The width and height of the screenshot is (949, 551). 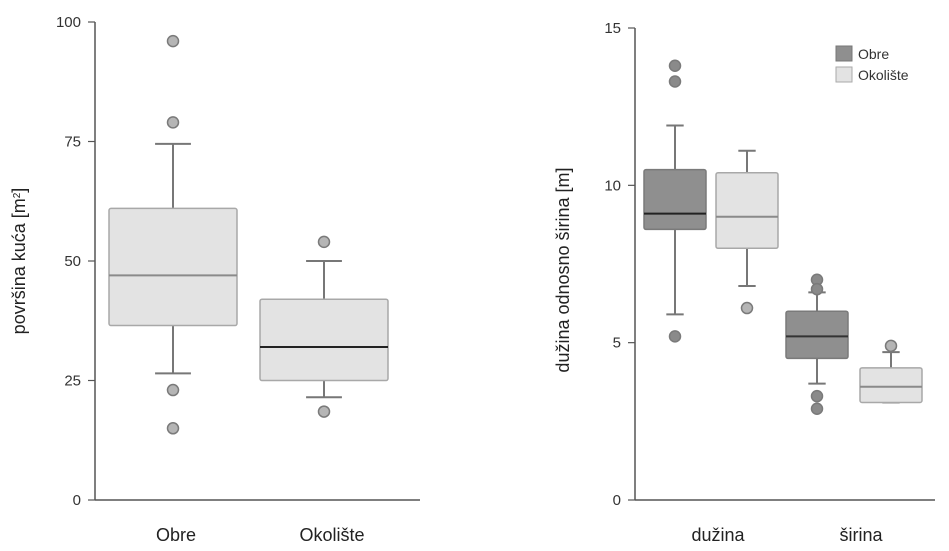 What do you see at coordinates (861, 535) in the screenshot?
I see `right-category-label-sirina: širina` at bounding box center [861, 535].